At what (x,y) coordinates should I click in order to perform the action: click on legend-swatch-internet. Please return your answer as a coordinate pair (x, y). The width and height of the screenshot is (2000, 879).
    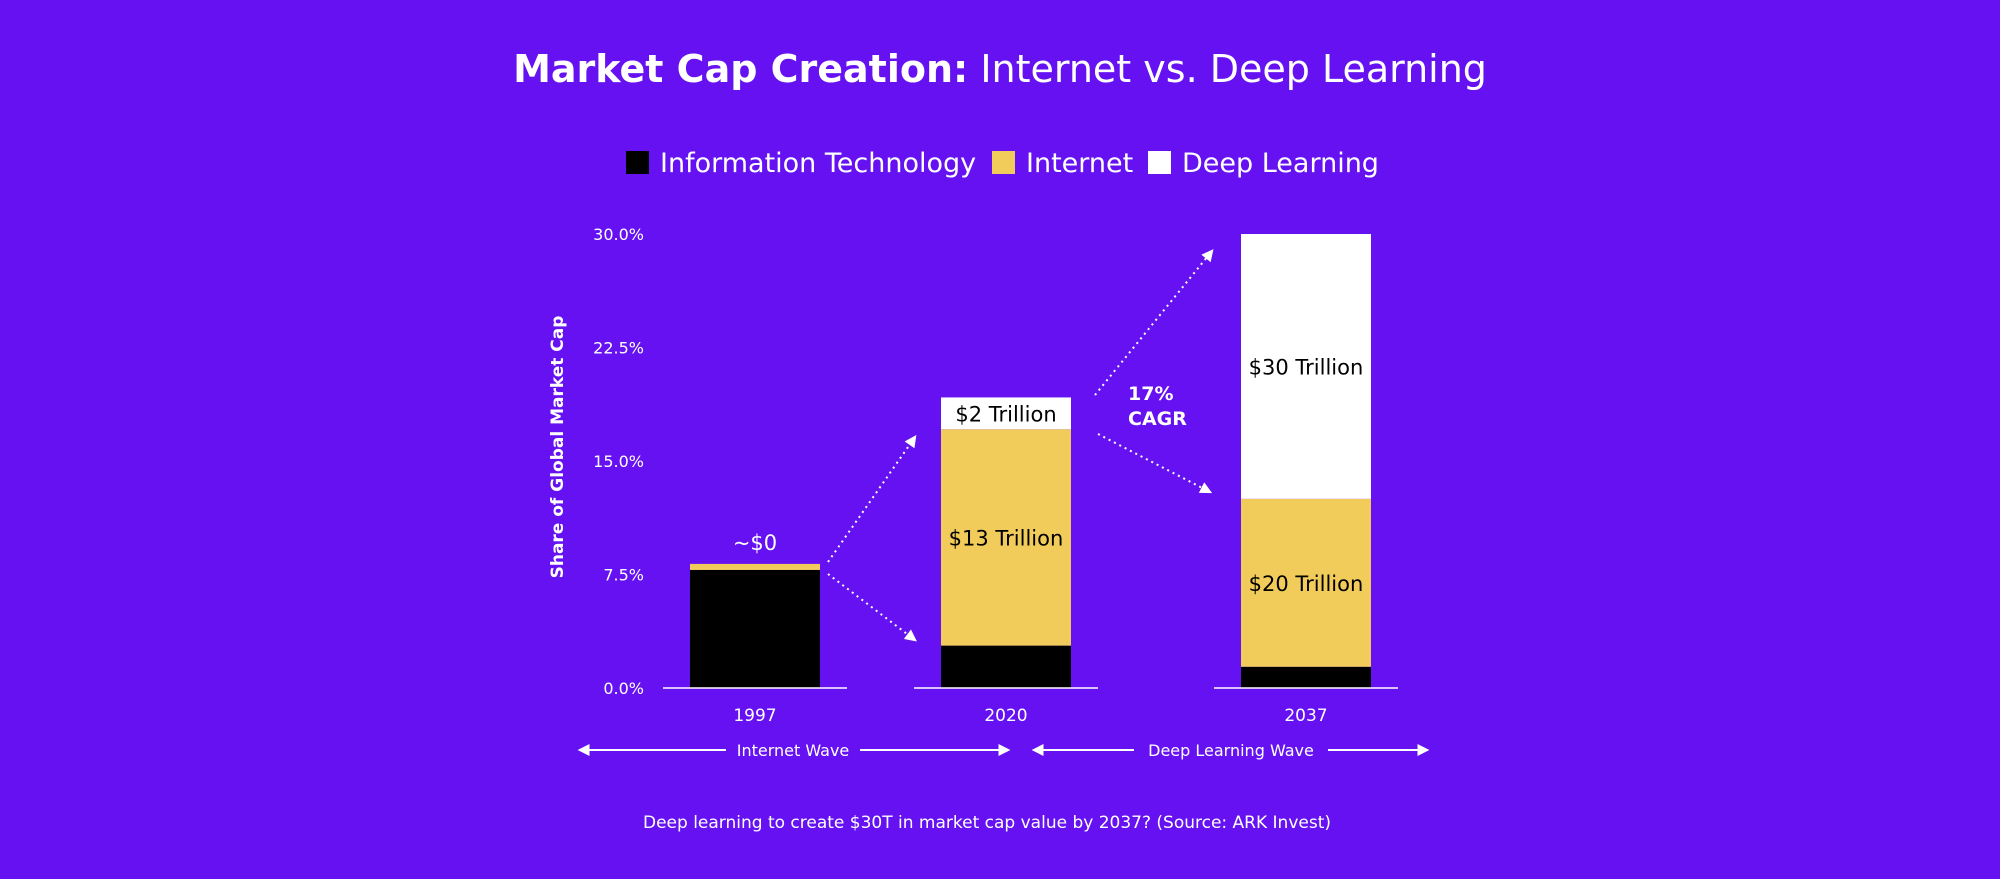
    Looking at the image, I should click on (1003, 162).